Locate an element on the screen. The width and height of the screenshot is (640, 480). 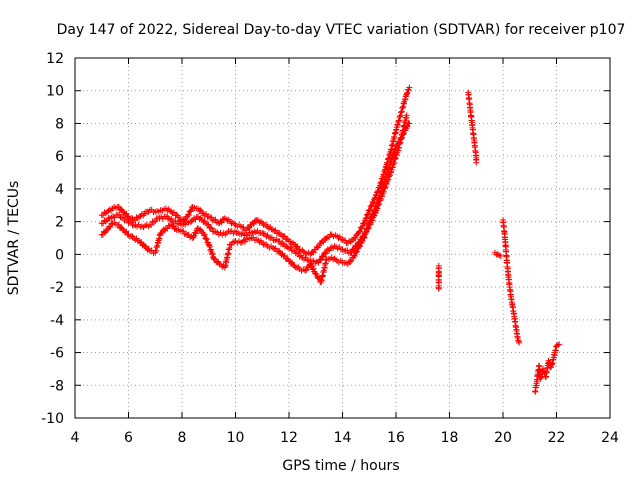
y-tick-label: 8 is located at coordinates (59, 124).